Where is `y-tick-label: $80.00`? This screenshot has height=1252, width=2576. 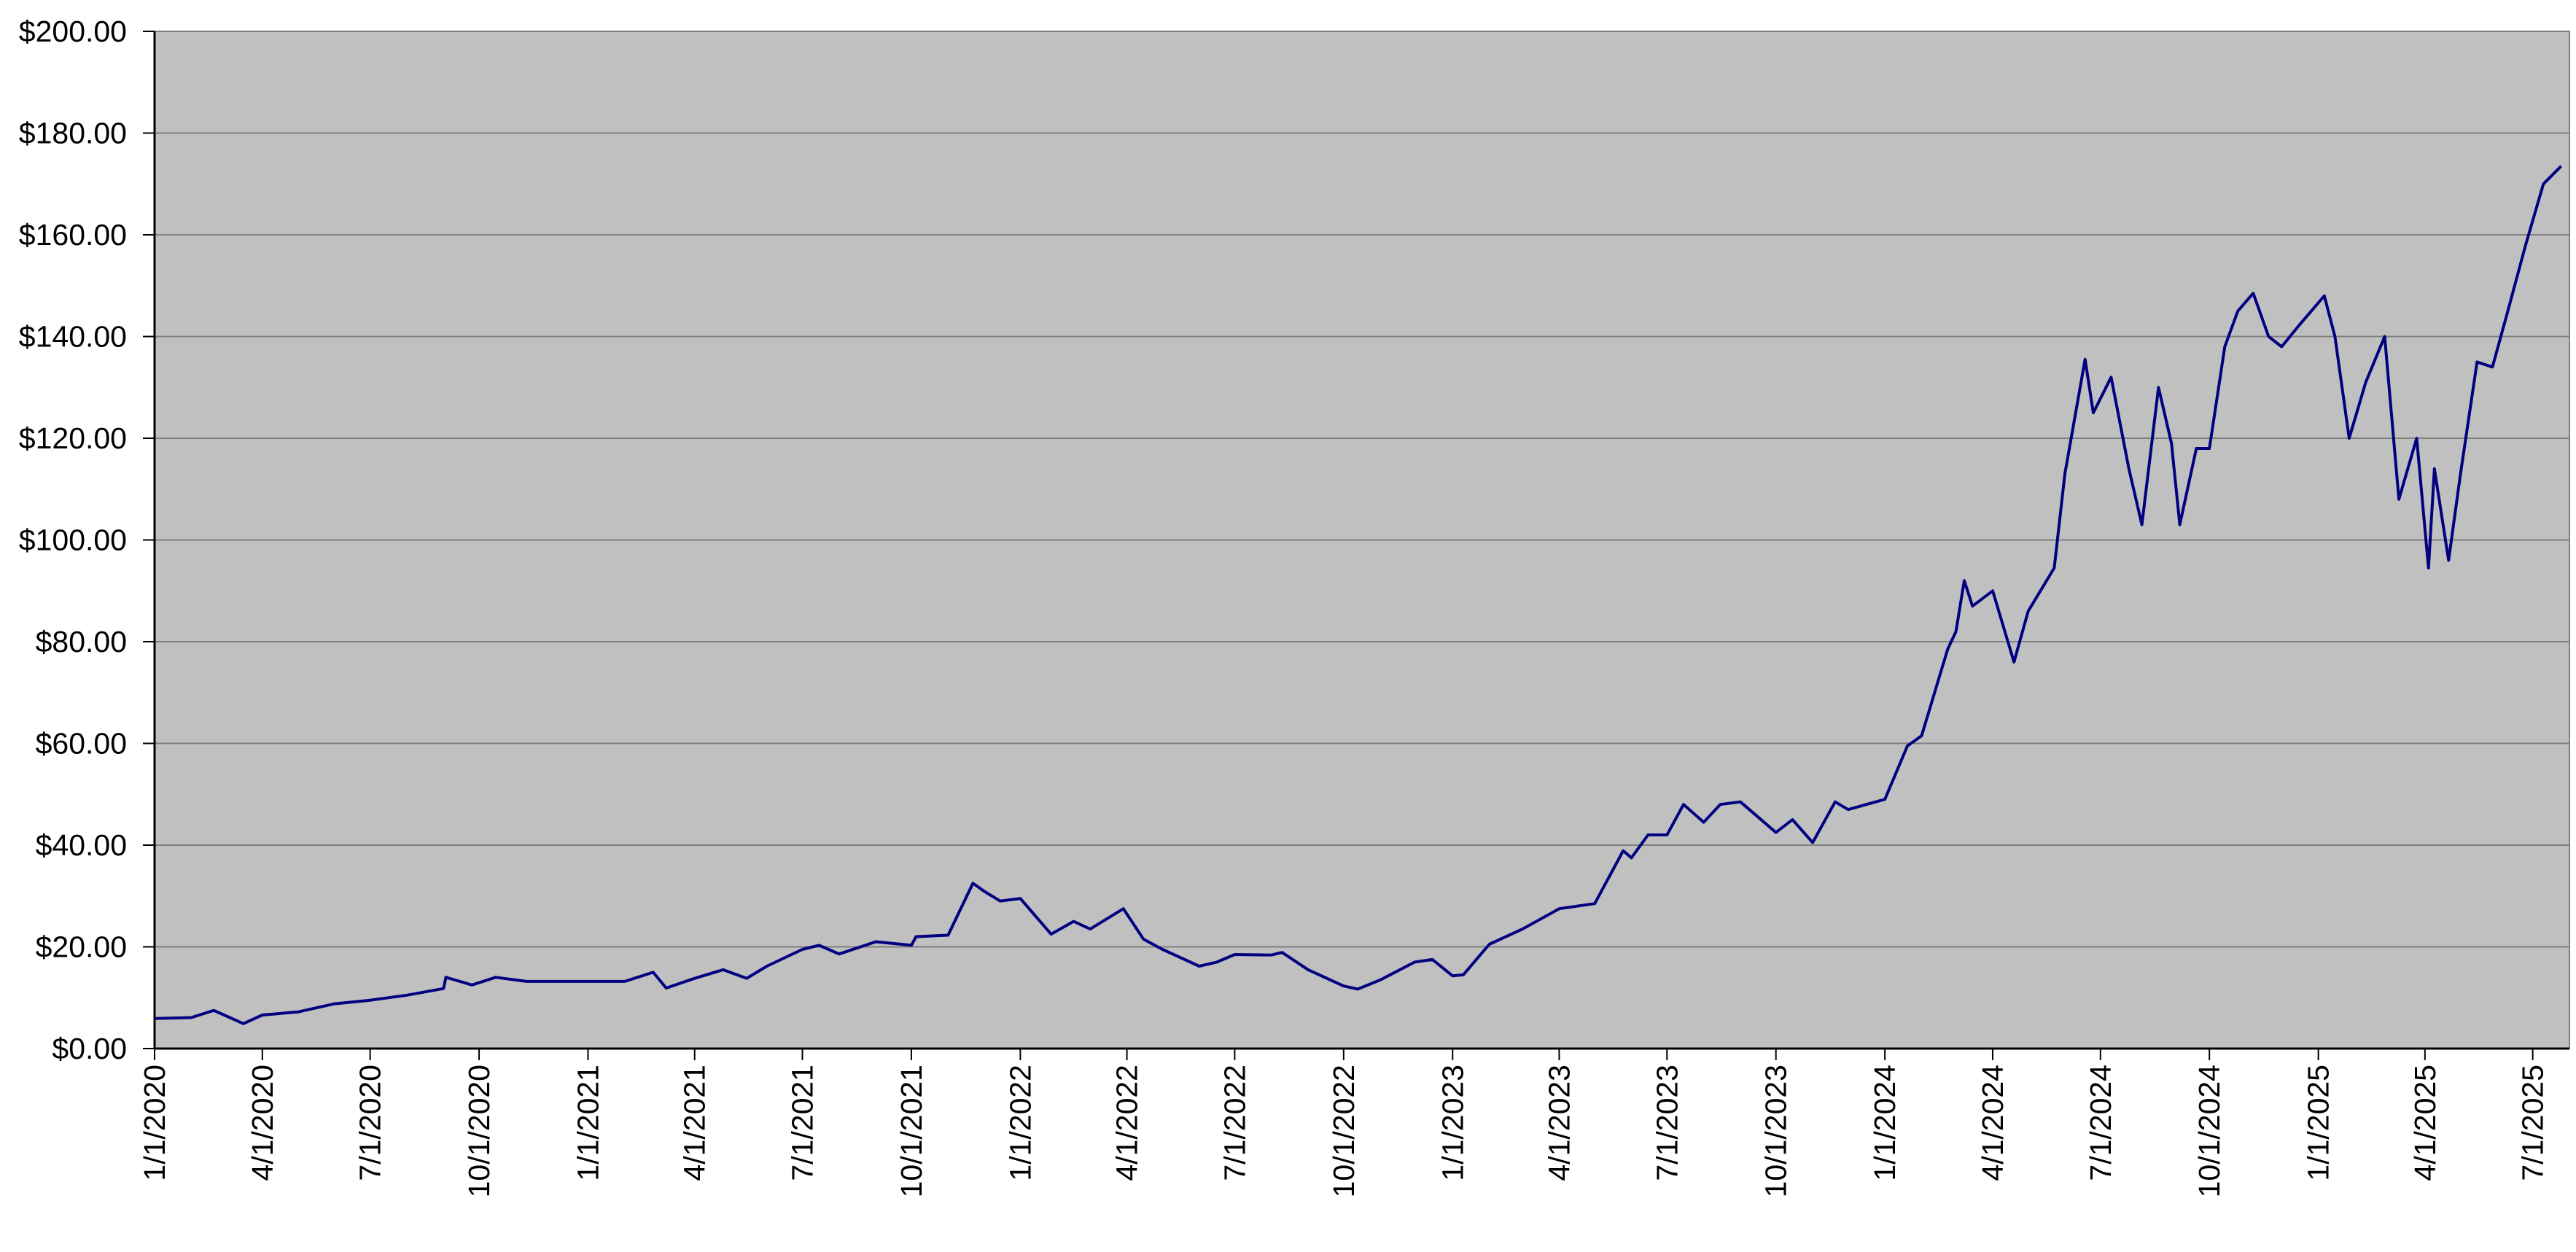 y-tick-label: $80.00 is located at coordinates (81, 641).